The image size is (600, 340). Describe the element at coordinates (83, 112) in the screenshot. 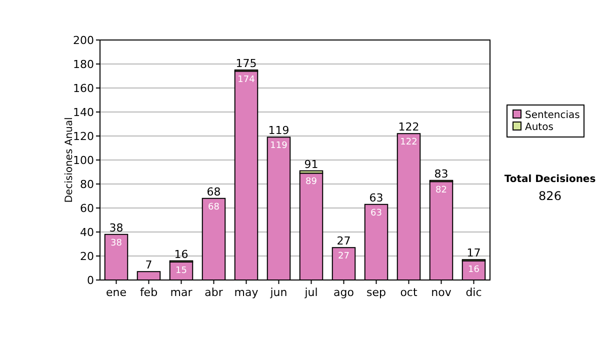

I see `y-tick-label: 140` at that location.